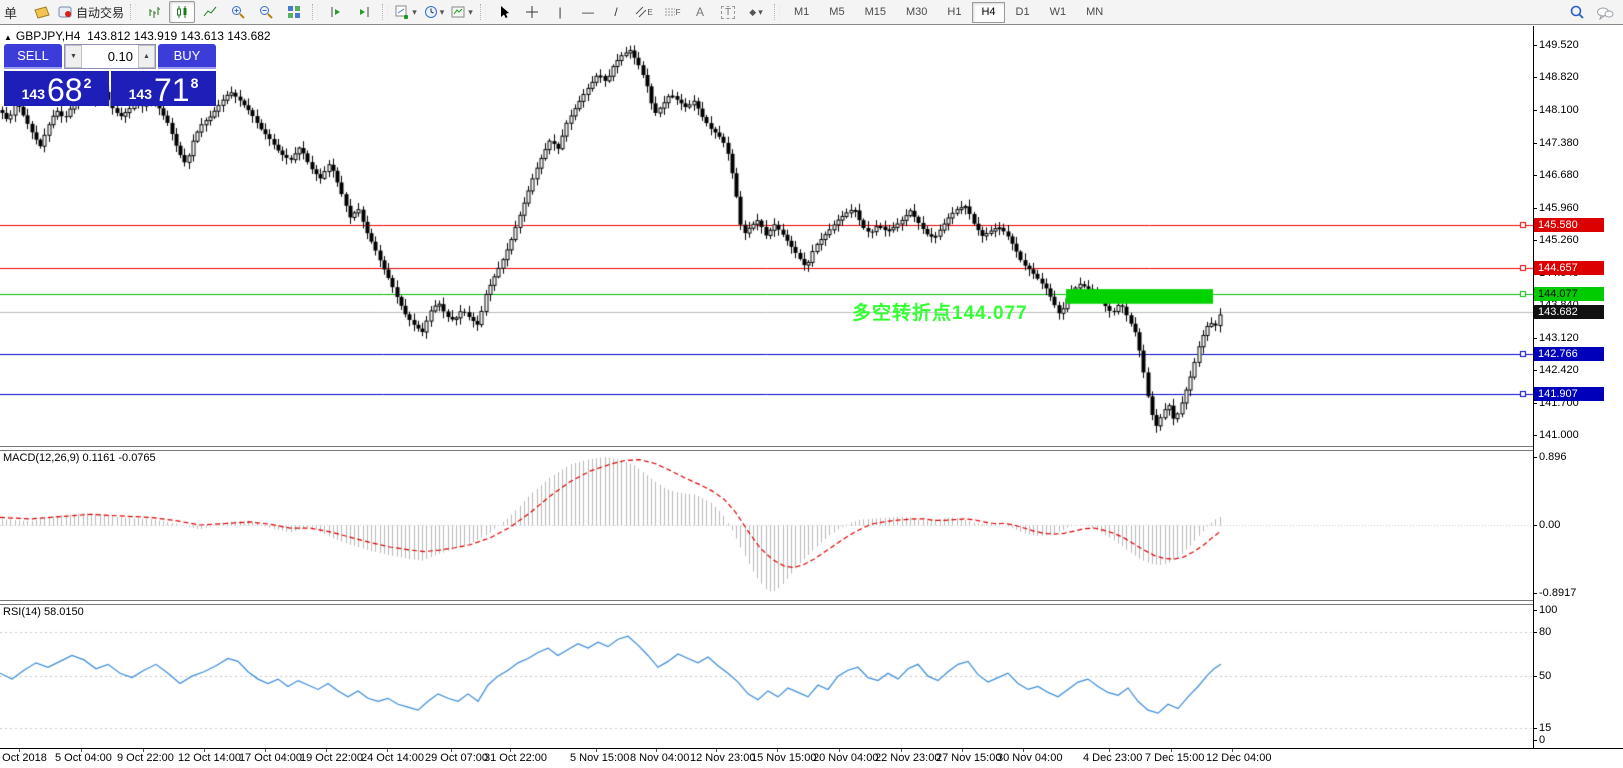 Image resolution: width=1623 pixels, height=768 pixels. Describe the element at coordinates (616, 12) in the screenshot. I see `trendline-tool-button: /` at that location.